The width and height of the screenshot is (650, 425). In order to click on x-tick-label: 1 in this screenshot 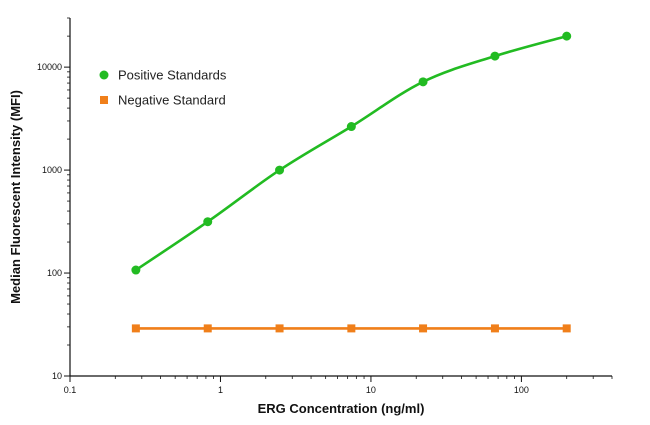, I will do `click(220, 390)`.